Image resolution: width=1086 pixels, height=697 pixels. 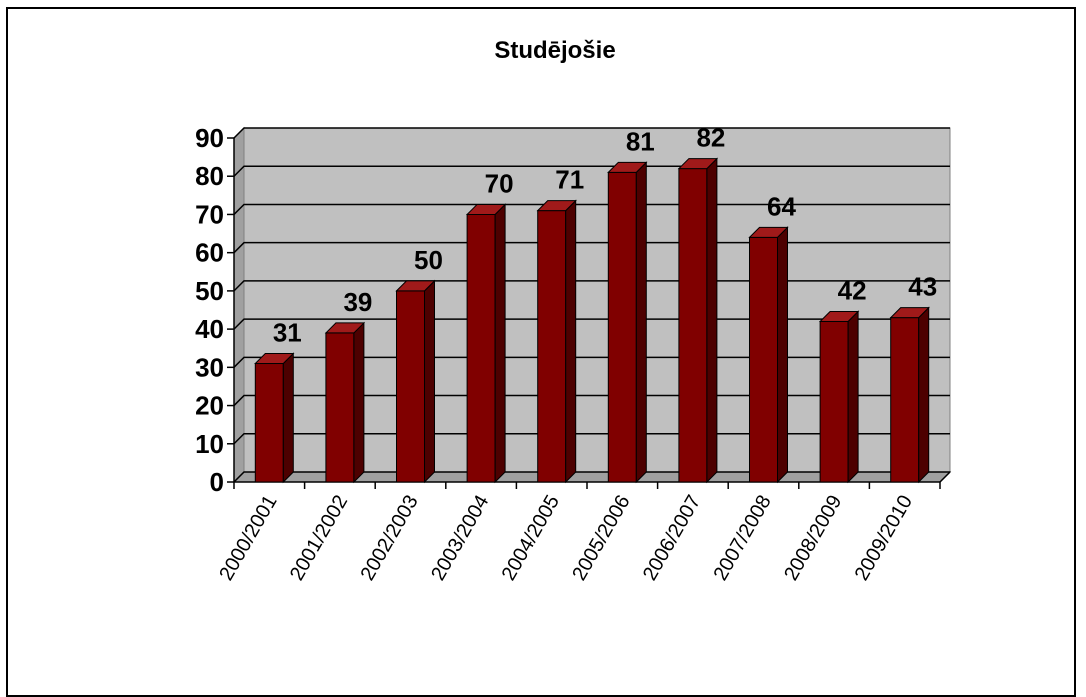 What do you see at coordinates (554, 50) in the screenshot?
I see `chart-title: Studējošie` at bounding box center [554, 50].